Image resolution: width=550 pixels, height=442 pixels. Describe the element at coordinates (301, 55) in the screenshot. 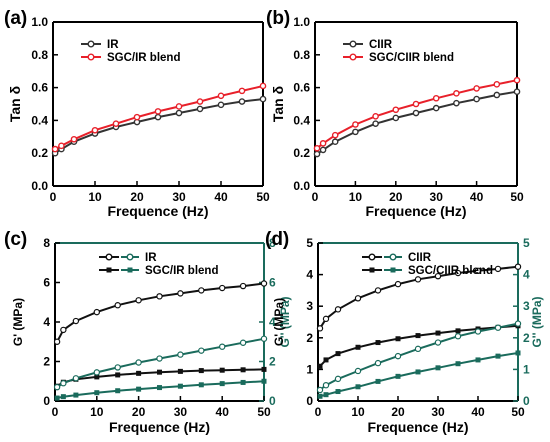

I see `y-tick-label: 0.8` at that location.